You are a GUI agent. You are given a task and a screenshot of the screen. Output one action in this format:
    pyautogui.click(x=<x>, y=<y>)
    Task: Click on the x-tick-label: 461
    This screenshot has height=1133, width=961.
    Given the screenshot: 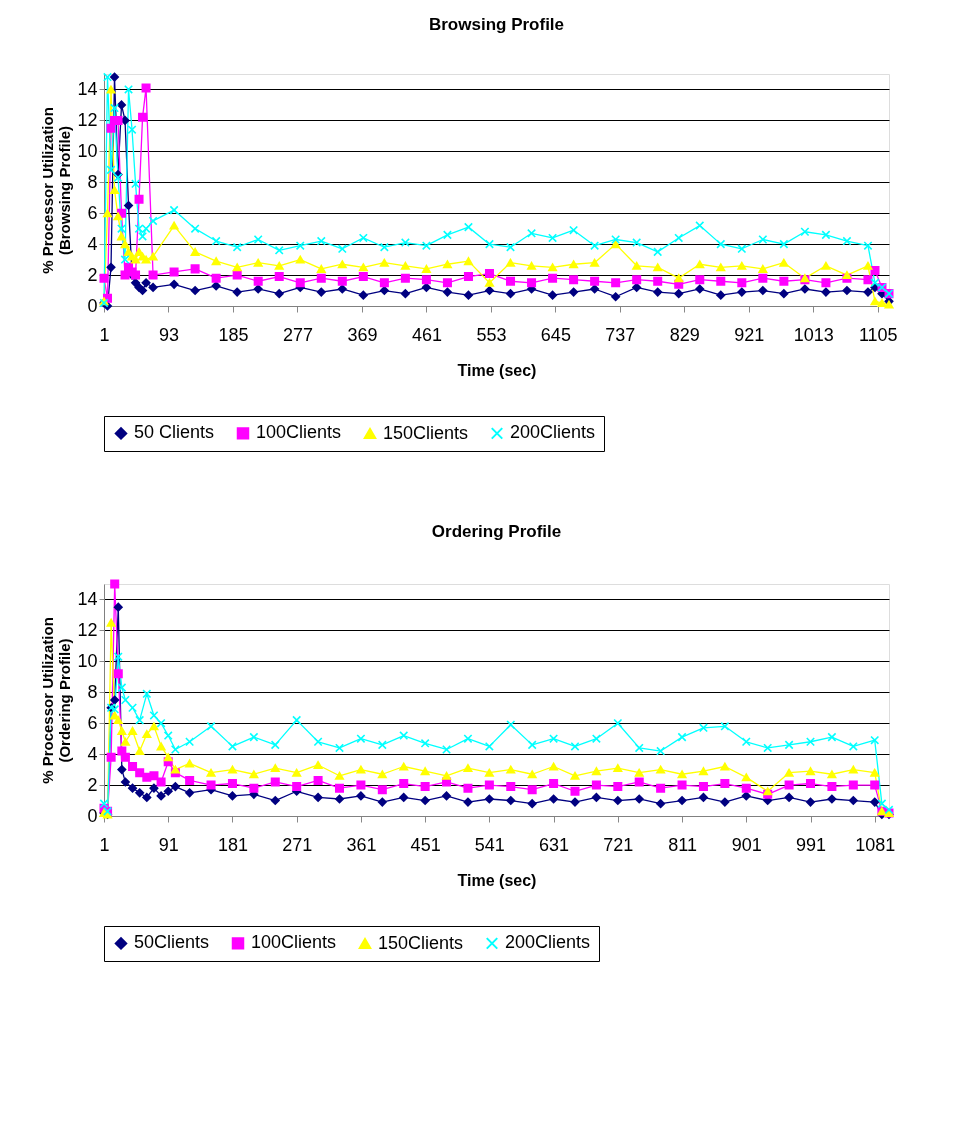 What is the action you would take?
    pyautogui.click(x=426, y=334)
    